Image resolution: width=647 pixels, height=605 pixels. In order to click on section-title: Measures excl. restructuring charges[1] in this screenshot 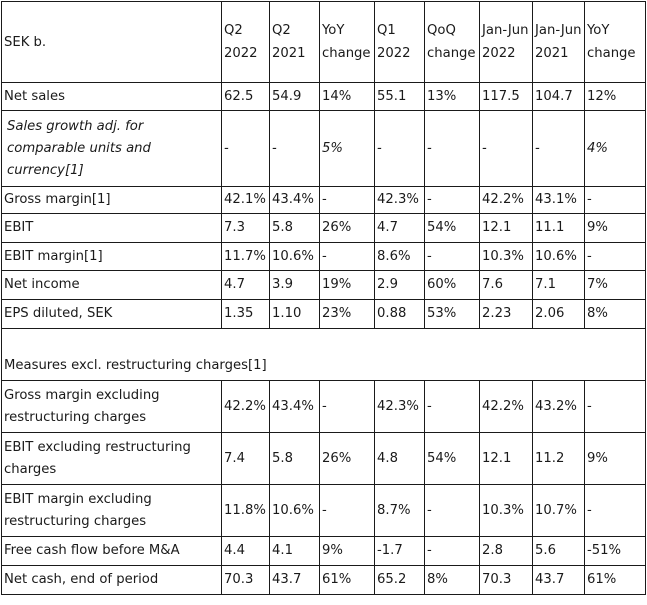, I will do `click(323, 354)`.